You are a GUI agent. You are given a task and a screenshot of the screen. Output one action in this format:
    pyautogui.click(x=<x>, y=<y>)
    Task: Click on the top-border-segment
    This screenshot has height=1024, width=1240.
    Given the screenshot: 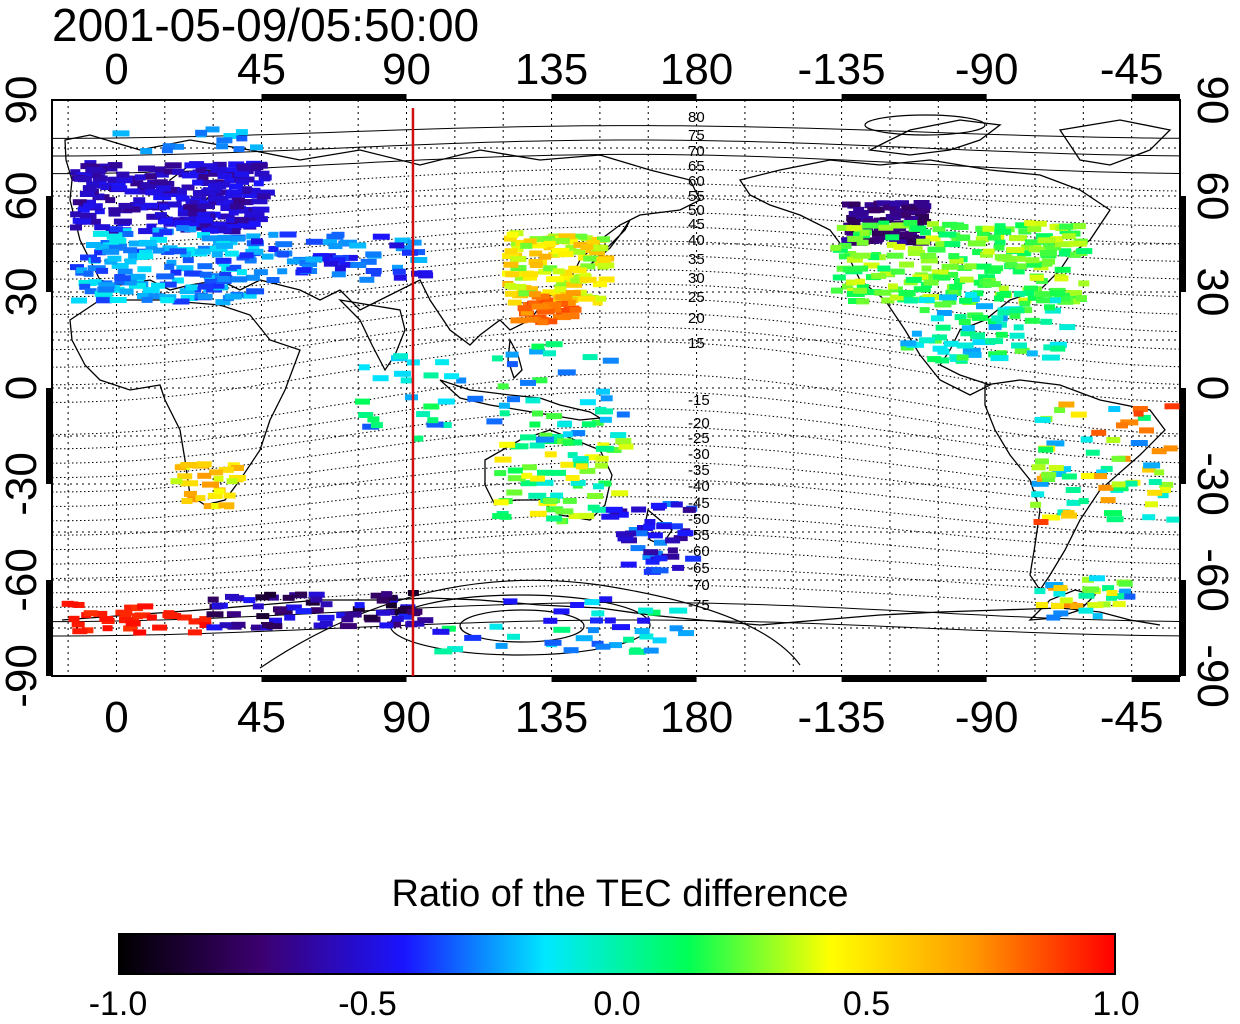 What is the action you would take?
    pyautogui.click(x=914, y=97)
    